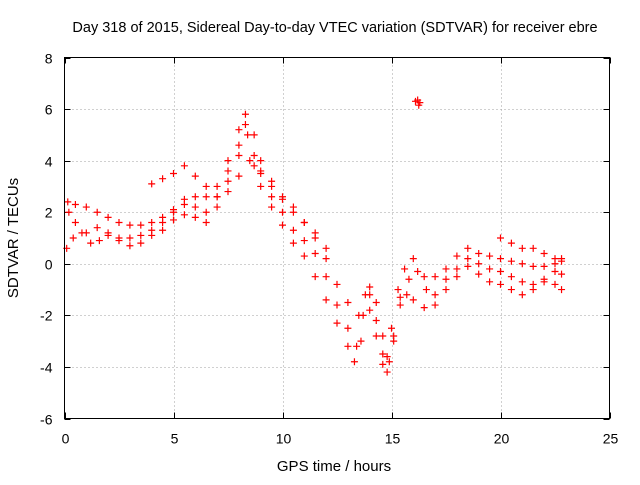  I want to click on y-tick-label: 2, so click(49, 213).